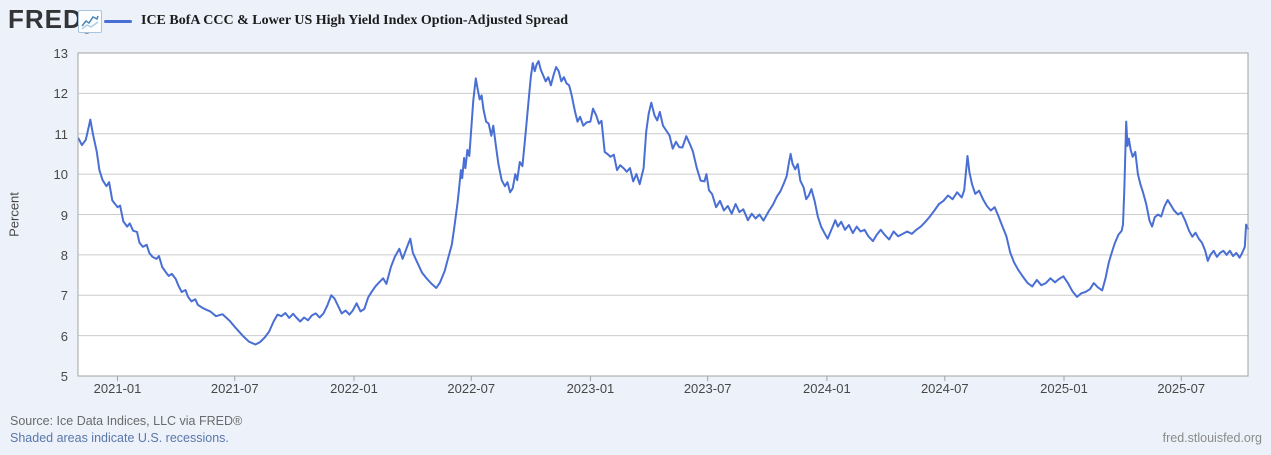  I want to click on x-tick-label: 2023-07, so click(707, 388).